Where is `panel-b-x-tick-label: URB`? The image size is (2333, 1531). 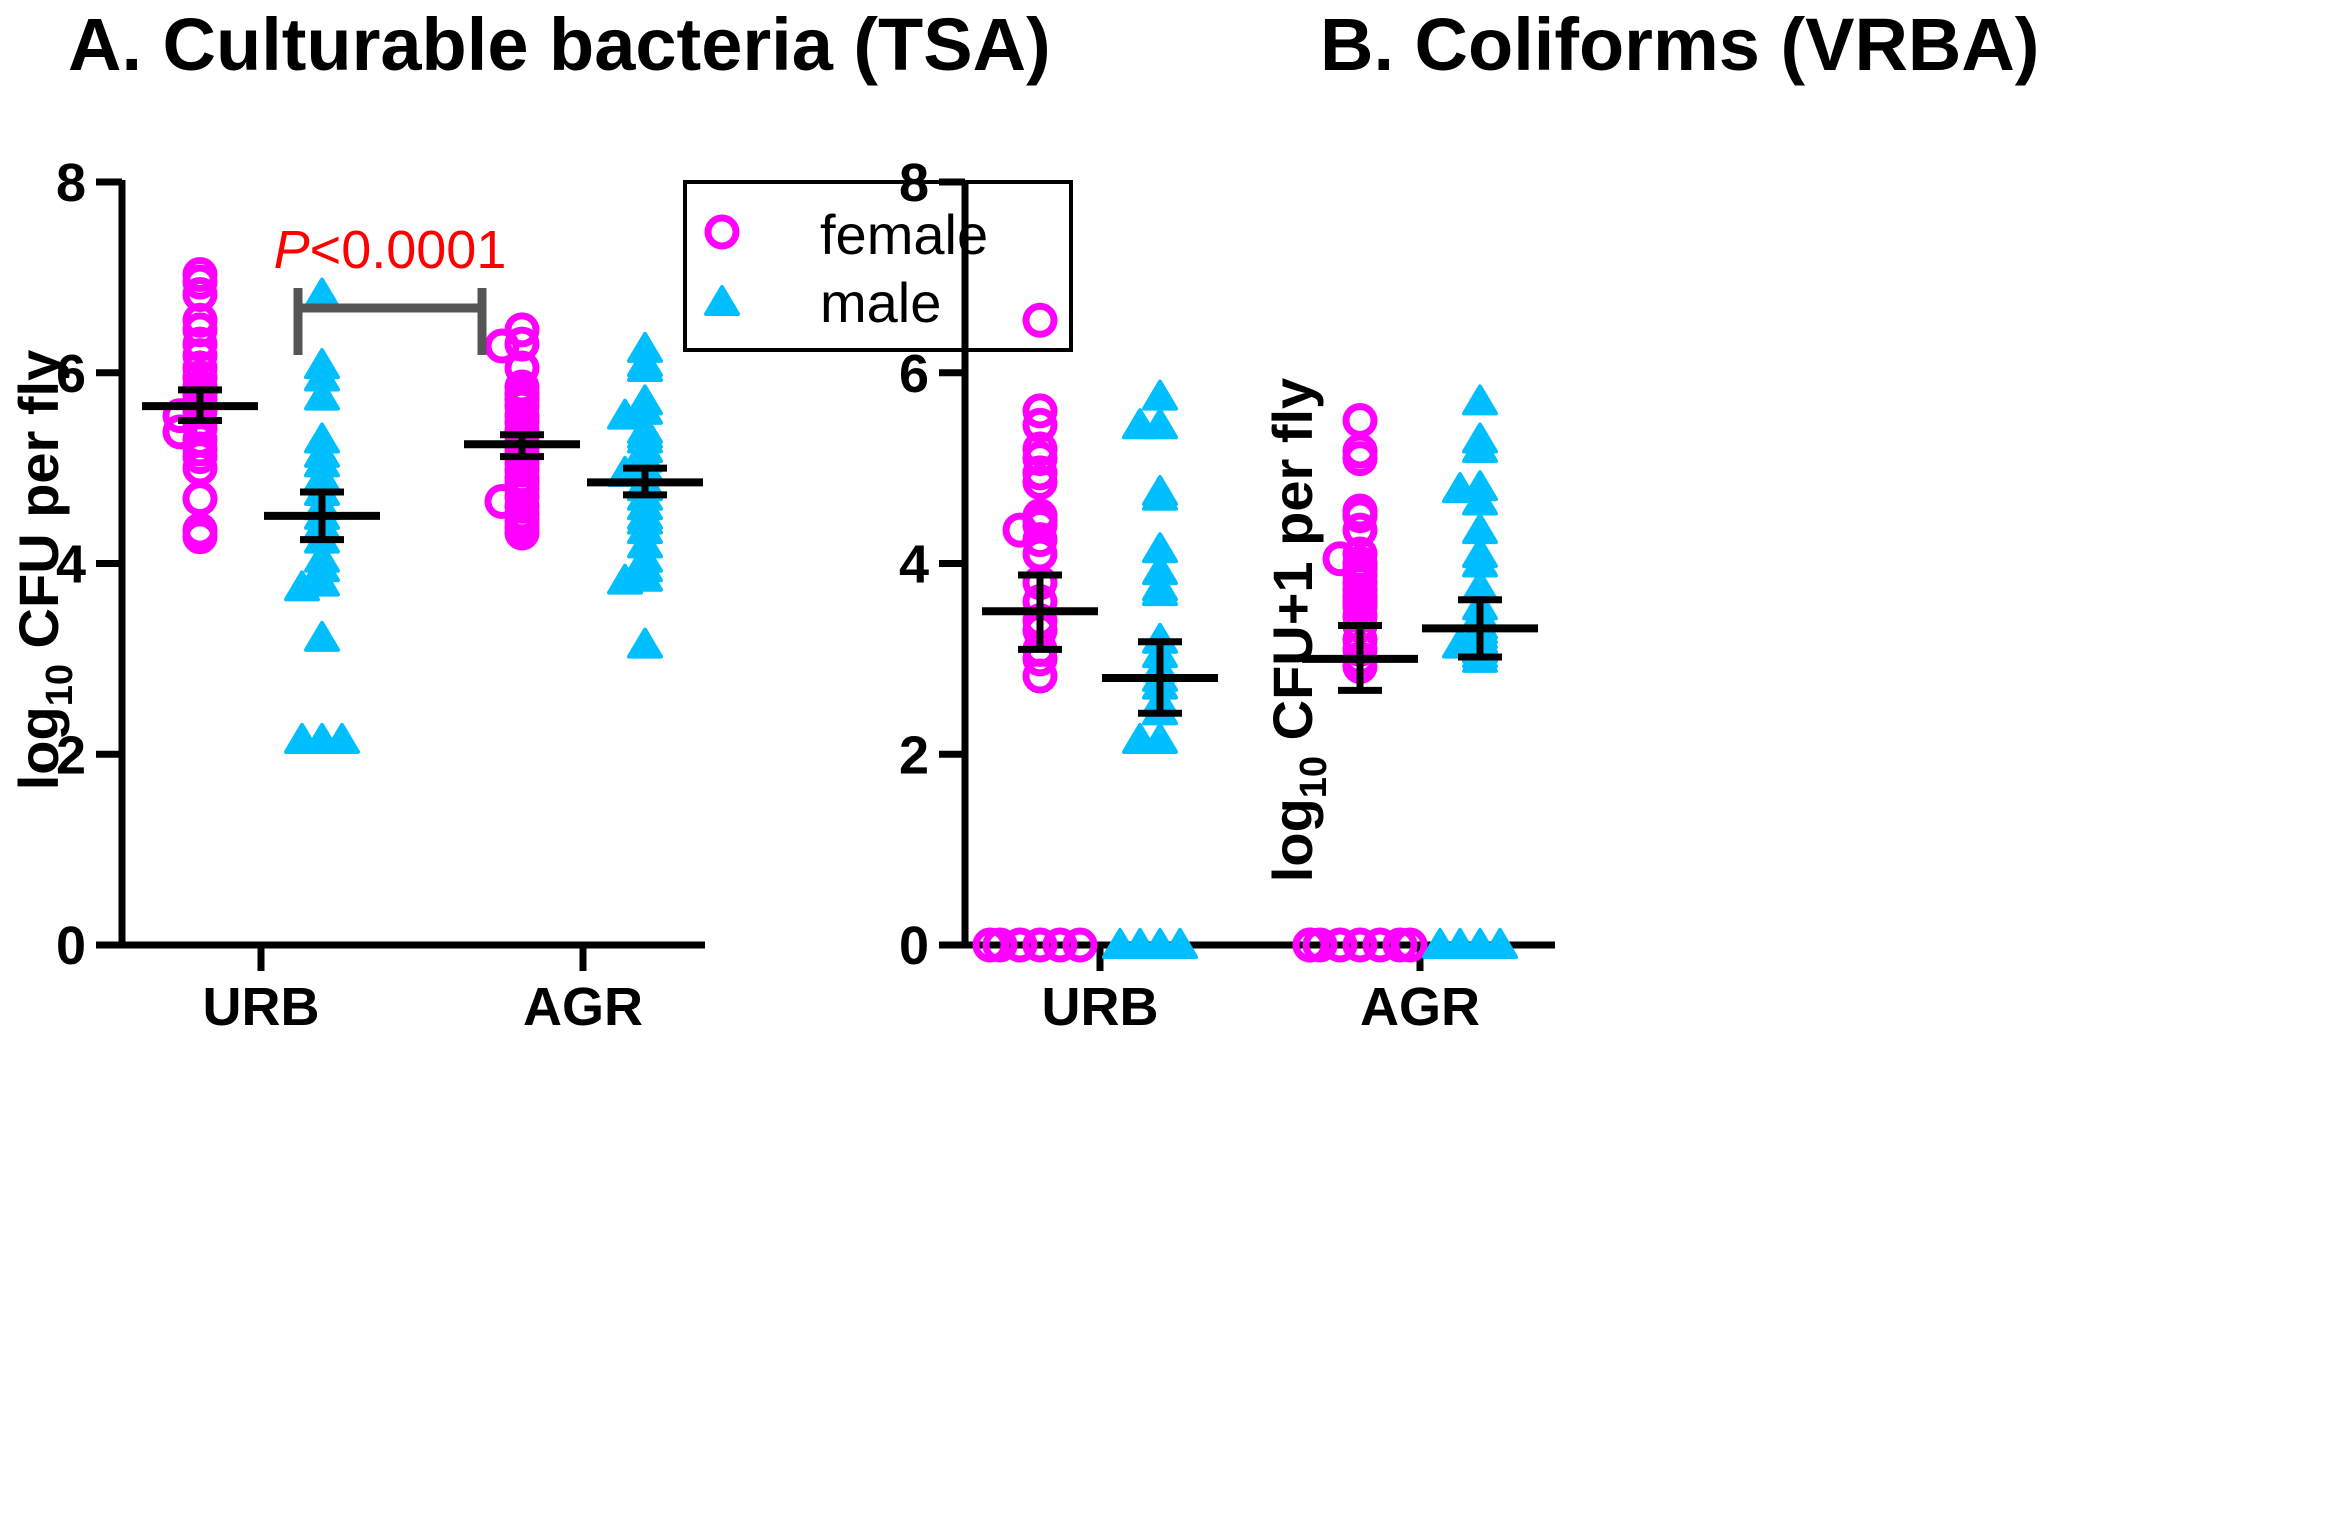
panel-b-x-tick-label: URB is located at coordinates (1100, 1007).